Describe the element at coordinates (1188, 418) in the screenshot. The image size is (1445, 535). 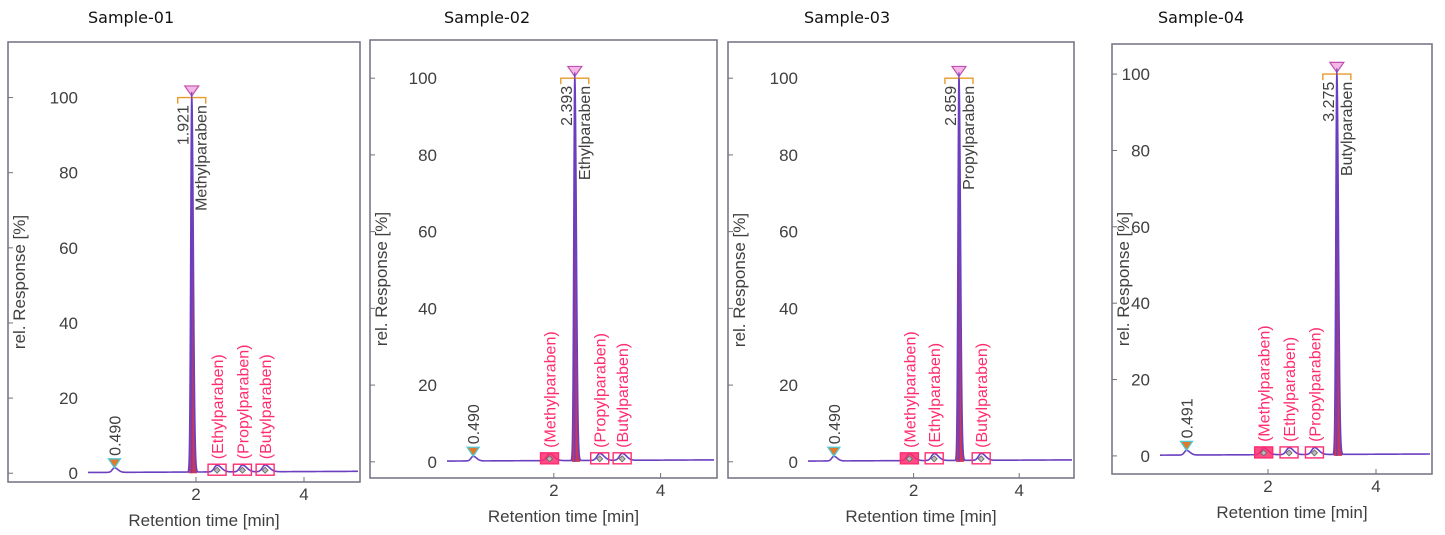
I see `void-time-label: 0.491` at that location.